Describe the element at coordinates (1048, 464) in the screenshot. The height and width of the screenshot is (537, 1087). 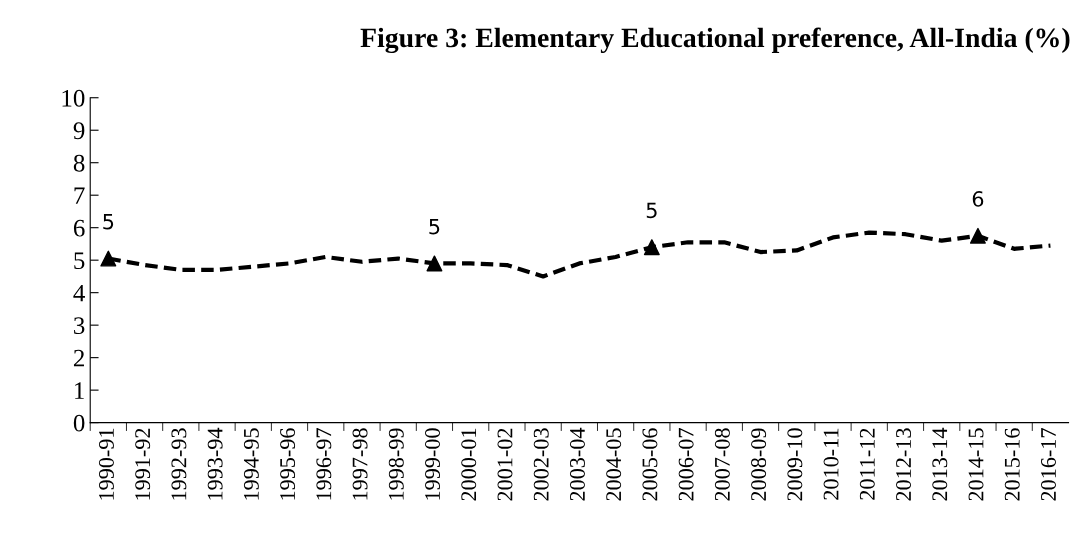
I see `x-tick-label: 2016-17` at that location.